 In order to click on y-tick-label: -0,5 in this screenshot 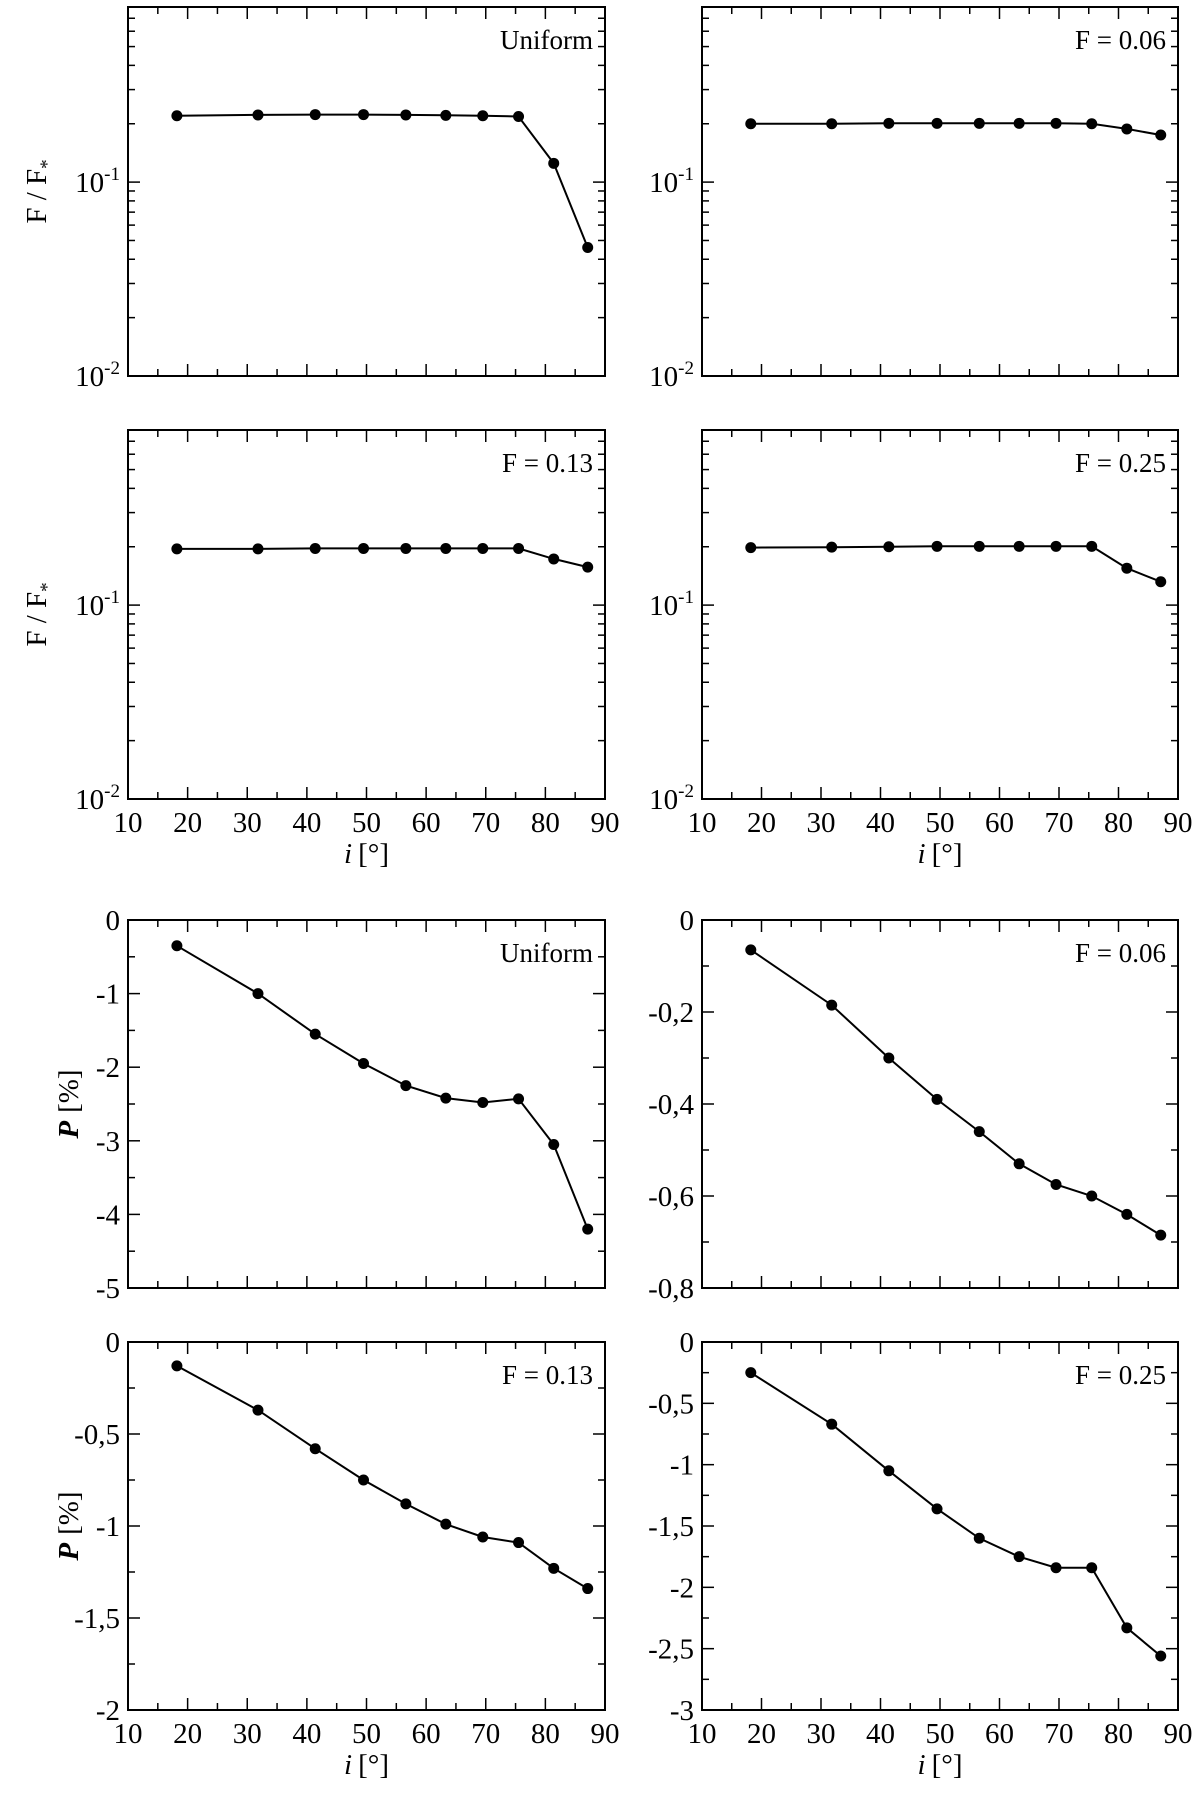, I will do `click(671, 1404)`.